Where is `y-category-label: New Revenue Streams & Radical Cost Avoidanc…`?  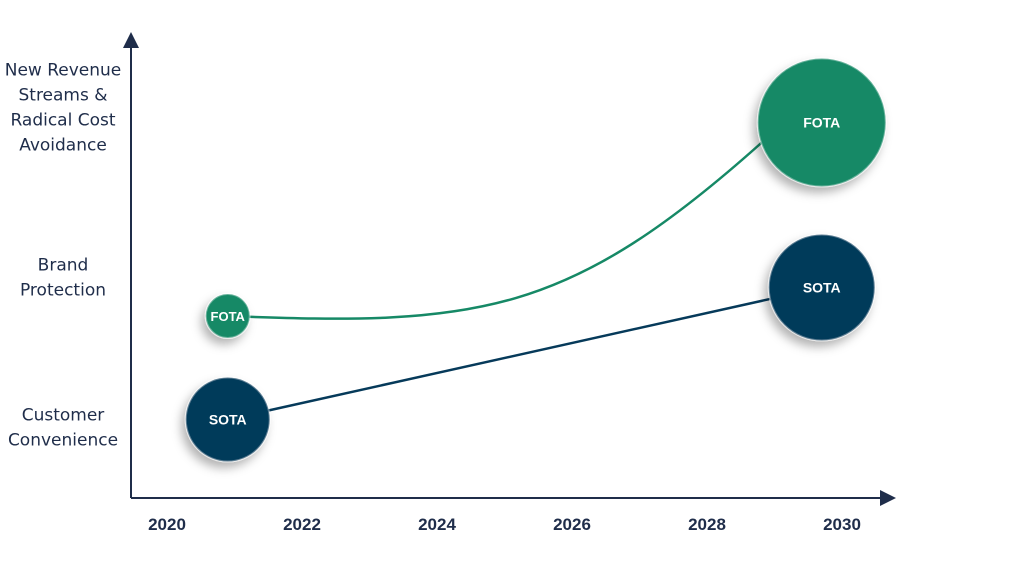
y-category-label: New Revenue Streams & Radical Cost Avoidanc… is located at coordinates (63, 108).